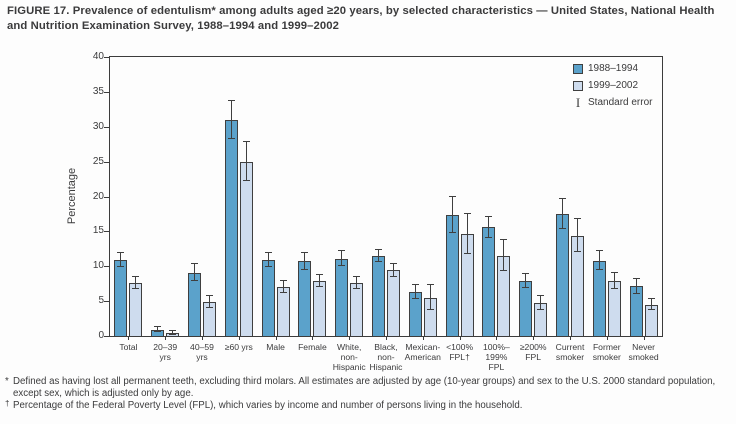  I want to click on x-tick-label-9: <100% FPL†, so click(460, 352).